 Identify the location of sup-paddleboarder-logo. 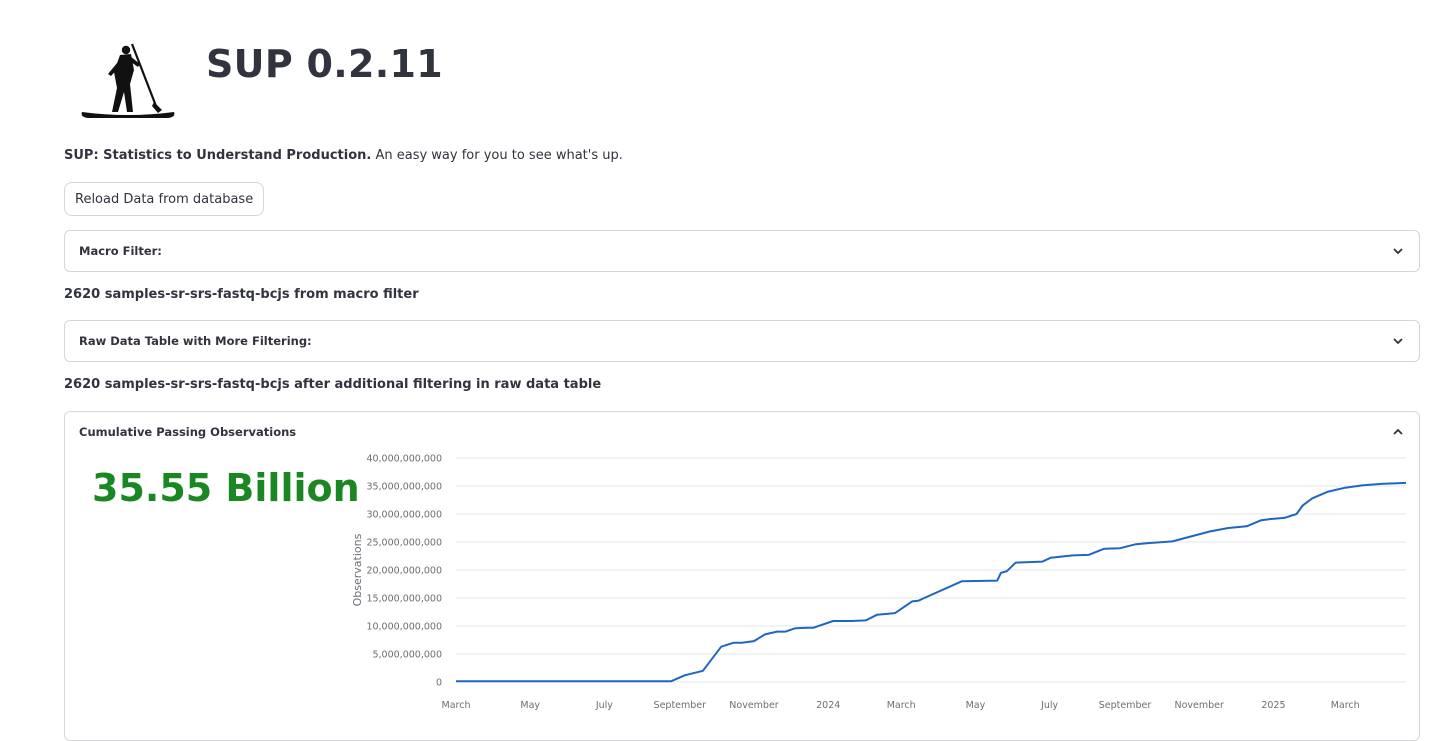
(128, 80).